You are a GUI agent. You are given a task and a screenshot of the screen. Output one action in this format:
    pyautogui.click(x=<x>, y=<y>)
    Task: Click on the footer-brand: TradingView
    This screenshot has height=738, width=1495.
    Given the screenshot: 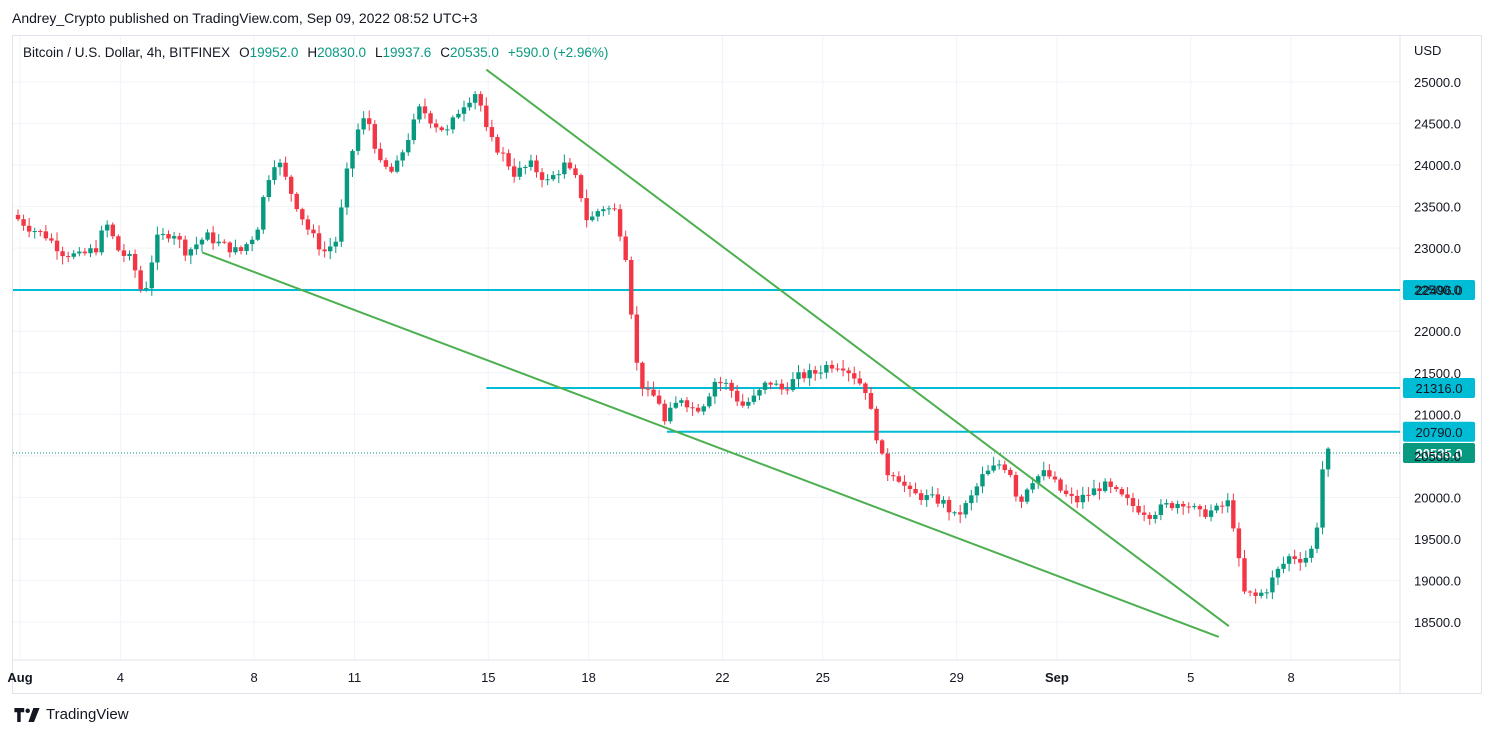 What is the action you would take?
    pyautogui.click(x=71, y=714)
    